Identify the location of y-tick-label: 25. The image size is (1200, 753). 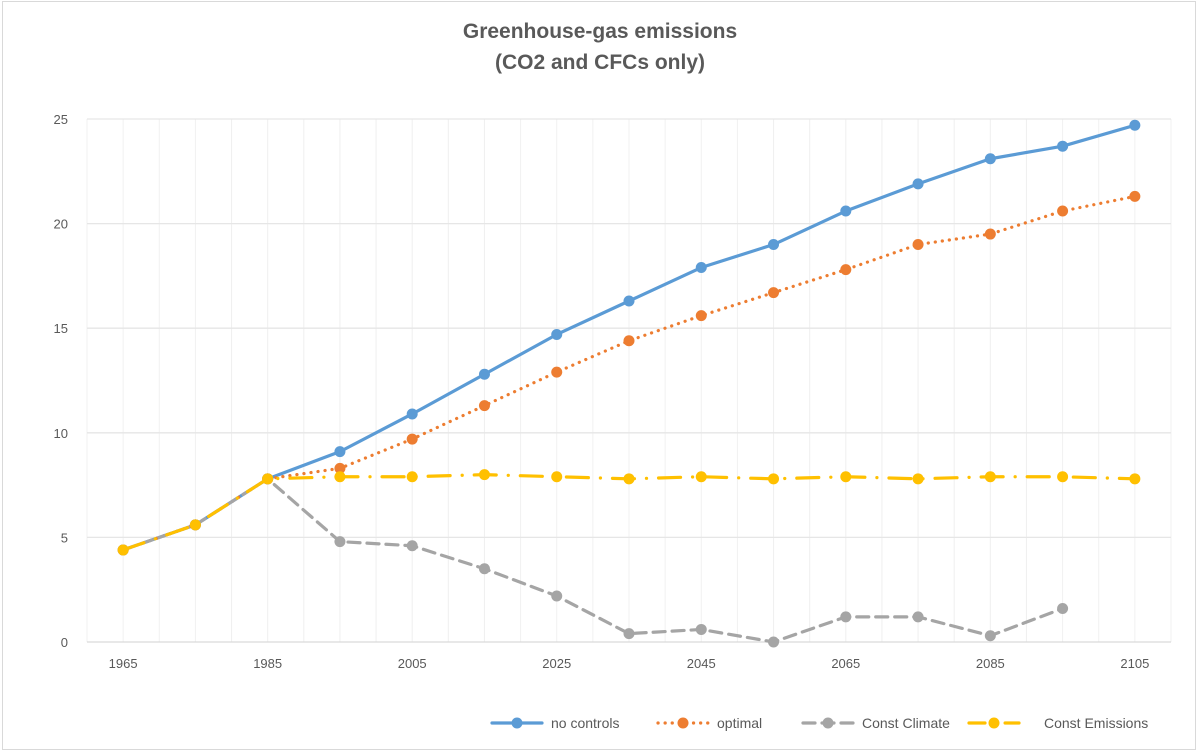
(61, 119).